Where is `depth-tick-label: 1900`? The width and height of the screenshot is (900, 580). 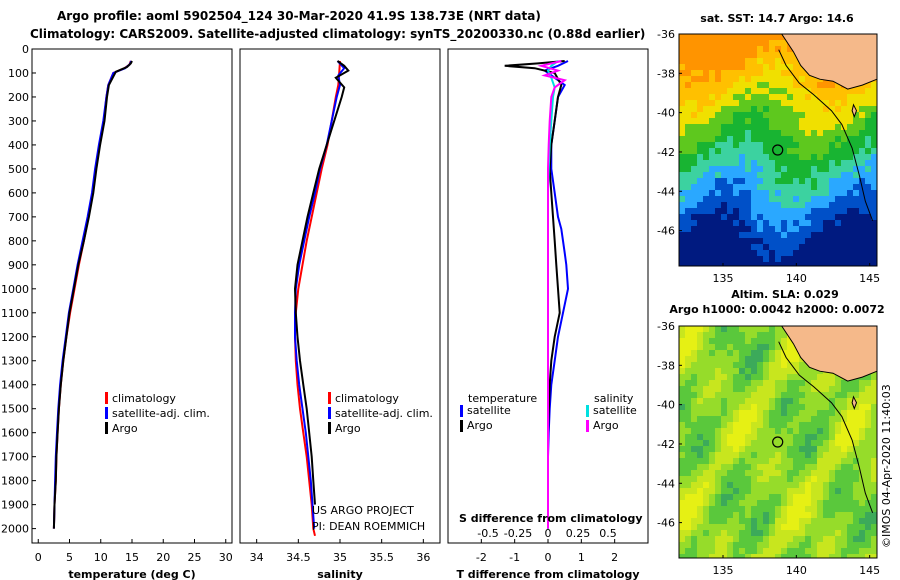
depth-tick-label: 1900 is located at coordinates (15, 505).